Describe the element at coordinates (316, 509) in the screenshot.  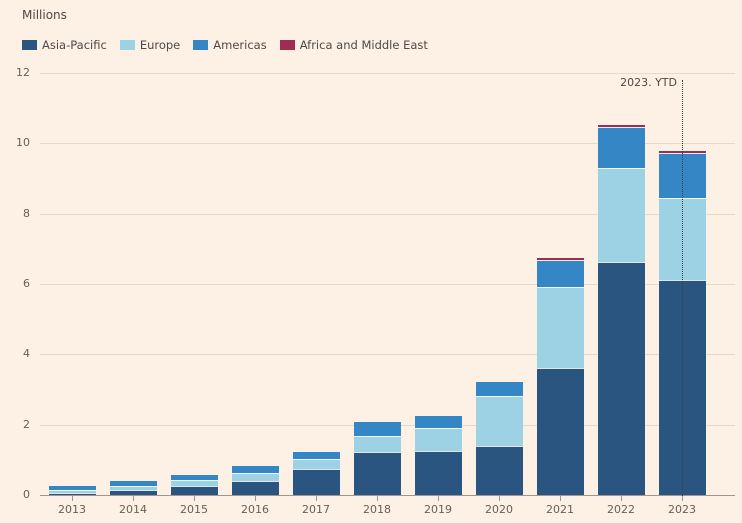
I see `x-axis-tick-label: 2017` at that location.